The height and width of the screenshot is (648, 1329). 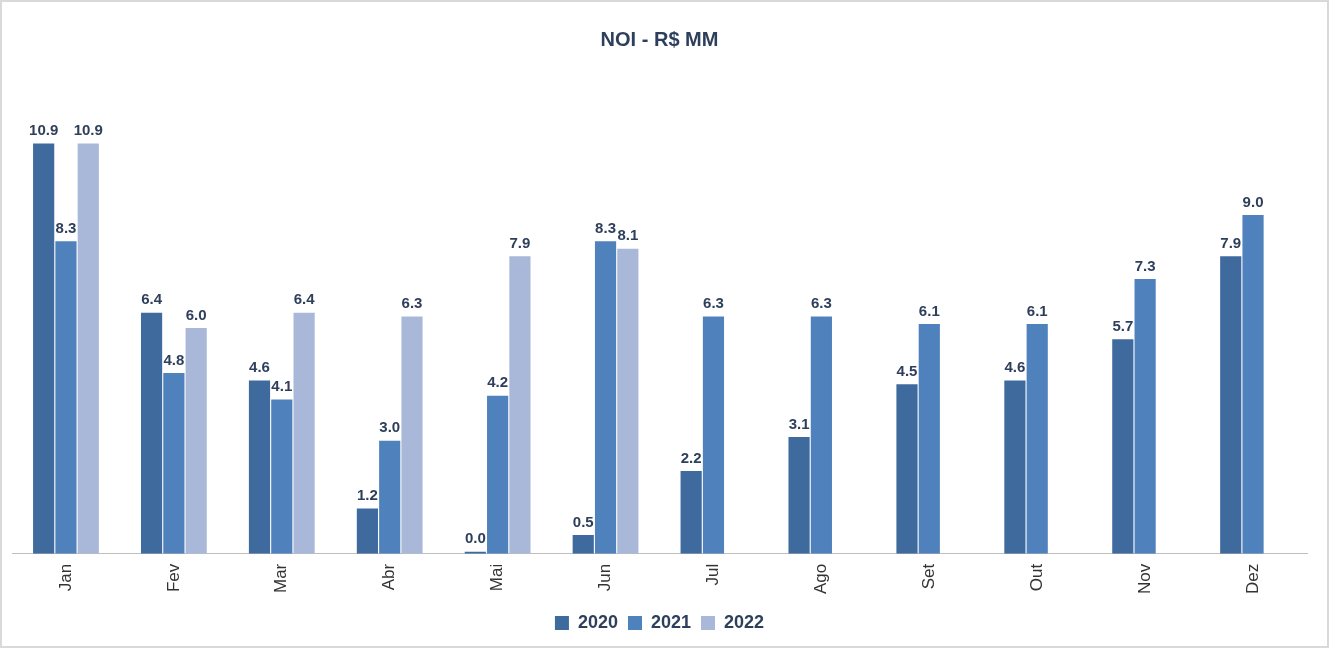 What do you see at coordinates (605, 577) in the screenshot?
I see `x-tick-label: Jun` at bounding box center [605, 577].